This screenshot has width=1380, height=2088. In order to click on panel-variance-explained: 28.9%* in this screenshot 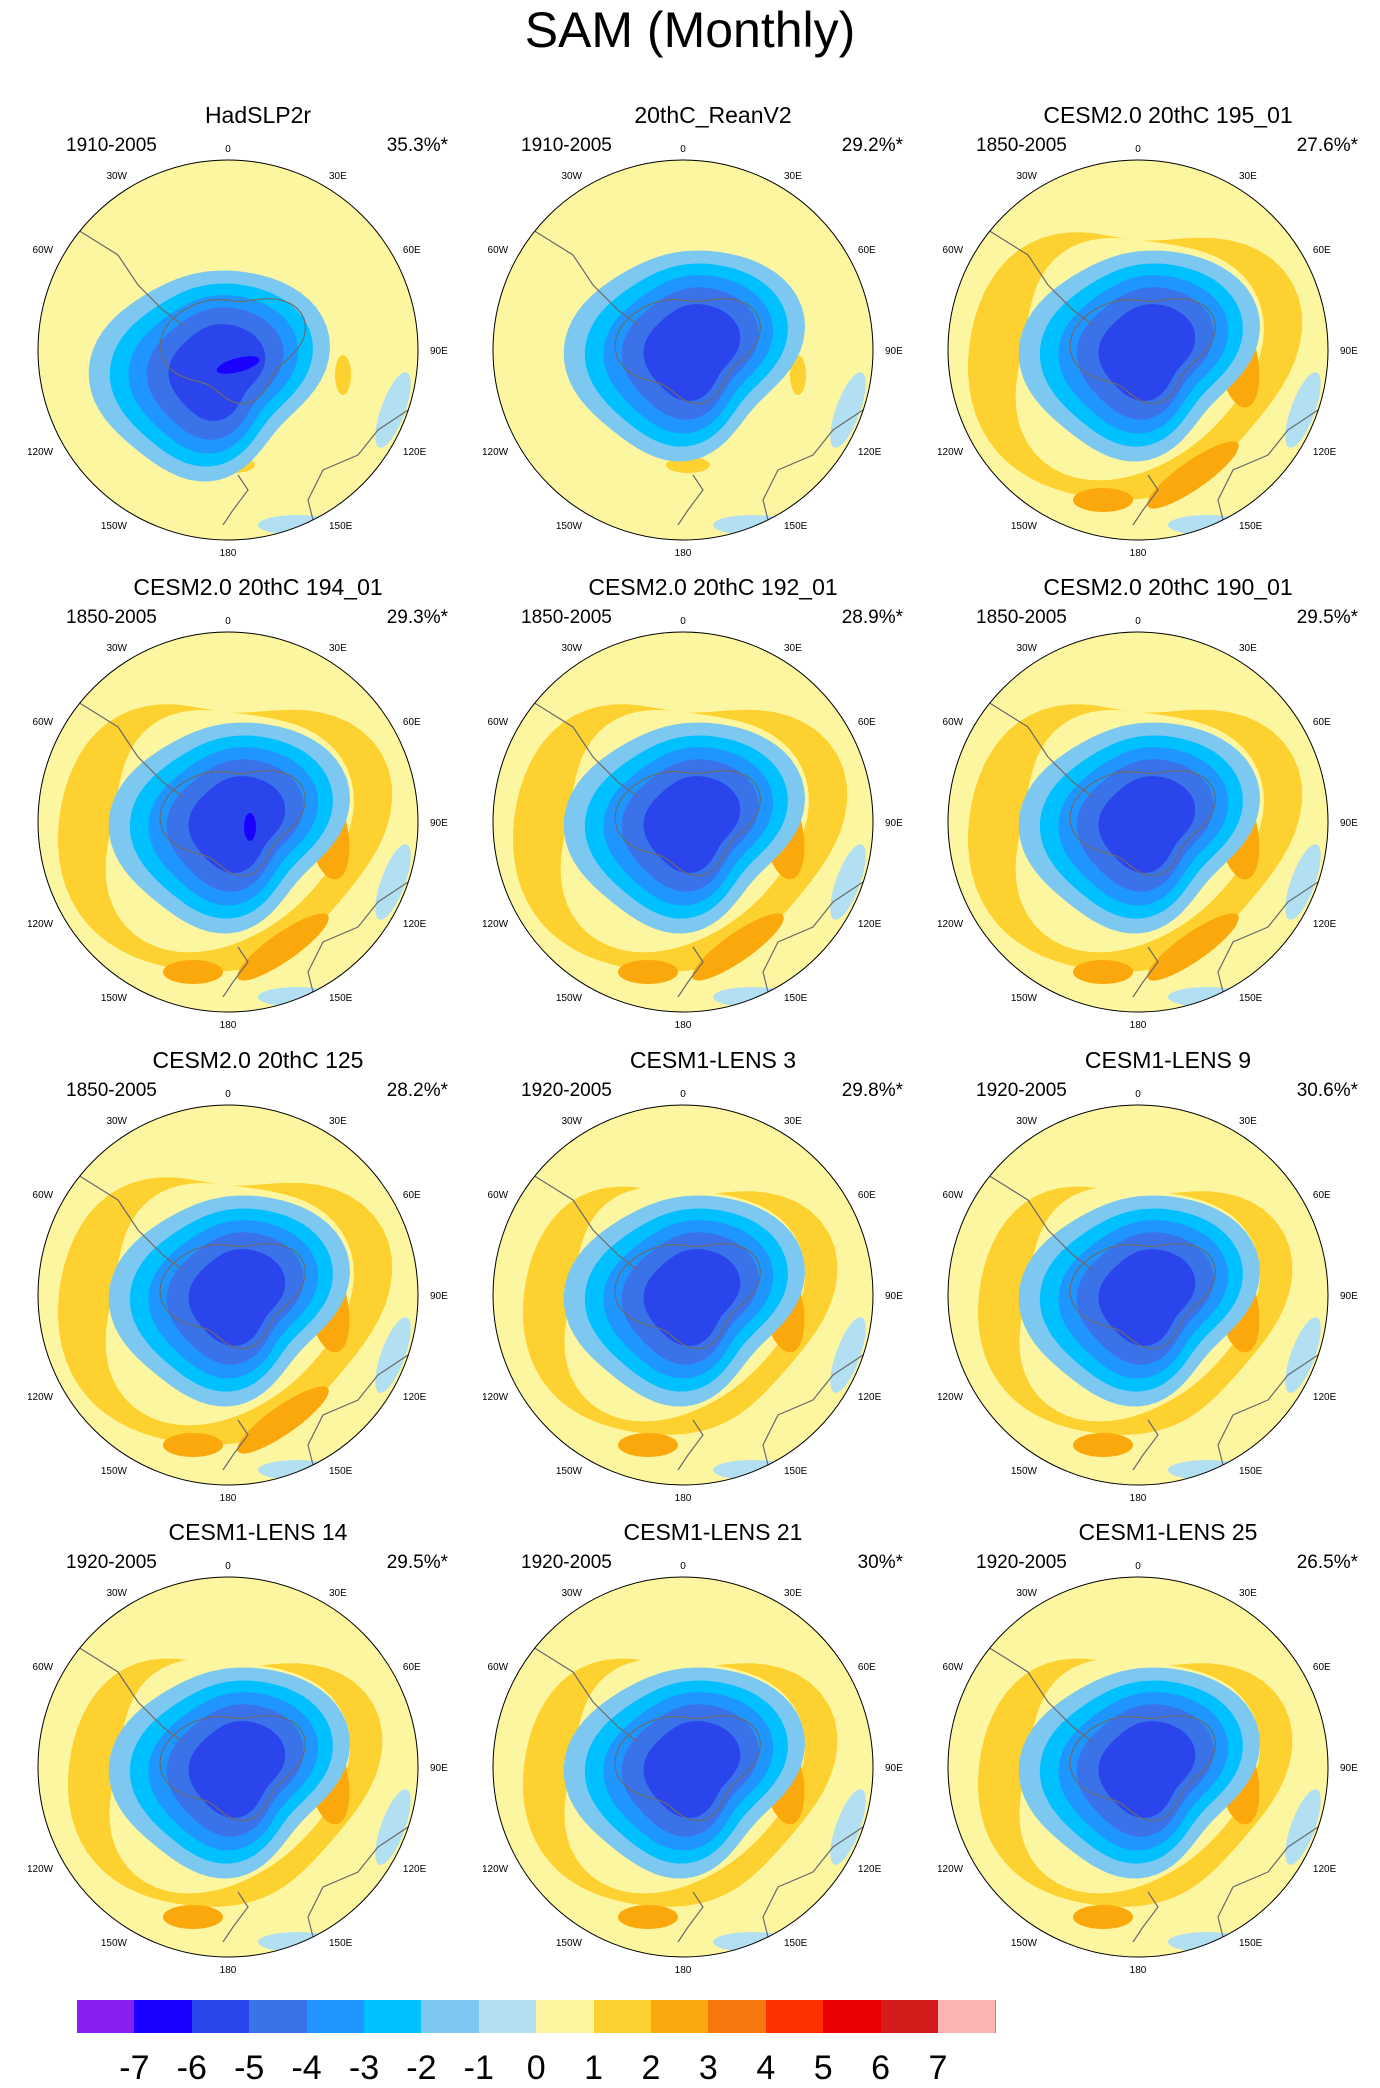, I will do `click(872, 617)`.